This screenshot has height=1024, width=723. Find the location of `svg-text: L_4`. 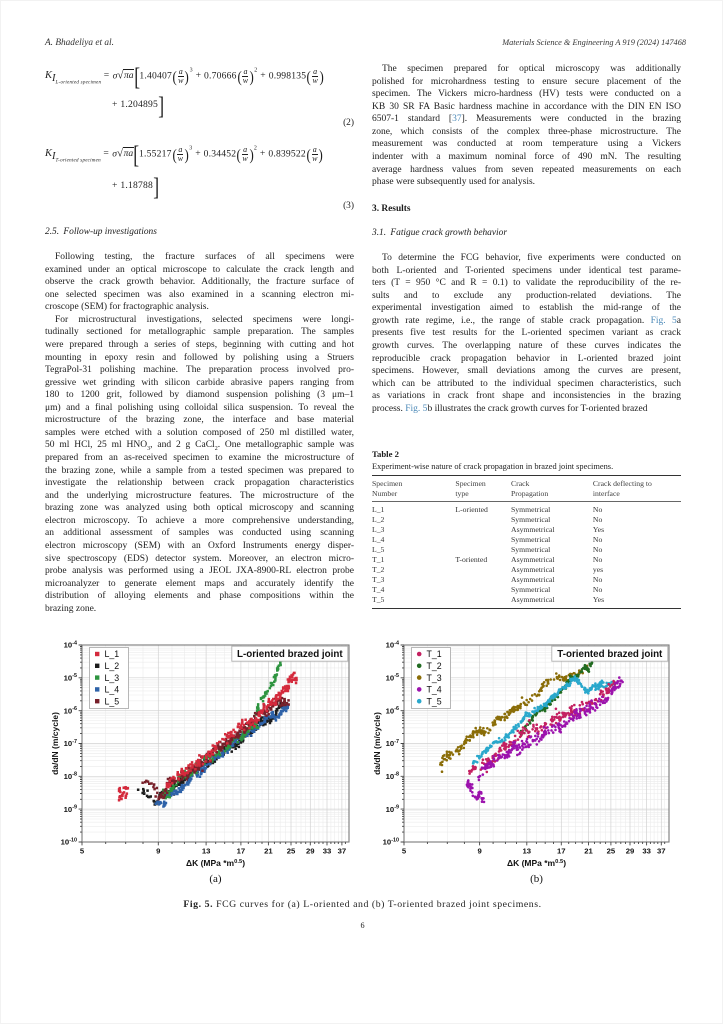

svg-text: L_4 is located at coordinates (112, 690).